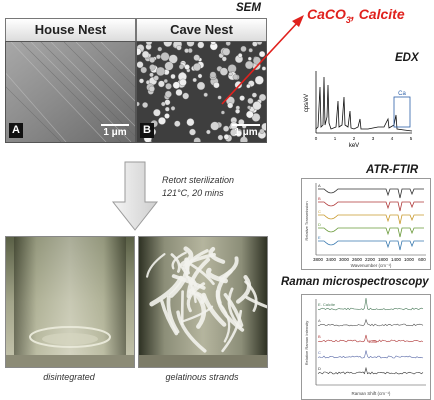 This screenshot has width=434, height=400. Describe the element at coordinates (319, 320) in the screenshot. I see `raman-series-label: A` at that location.